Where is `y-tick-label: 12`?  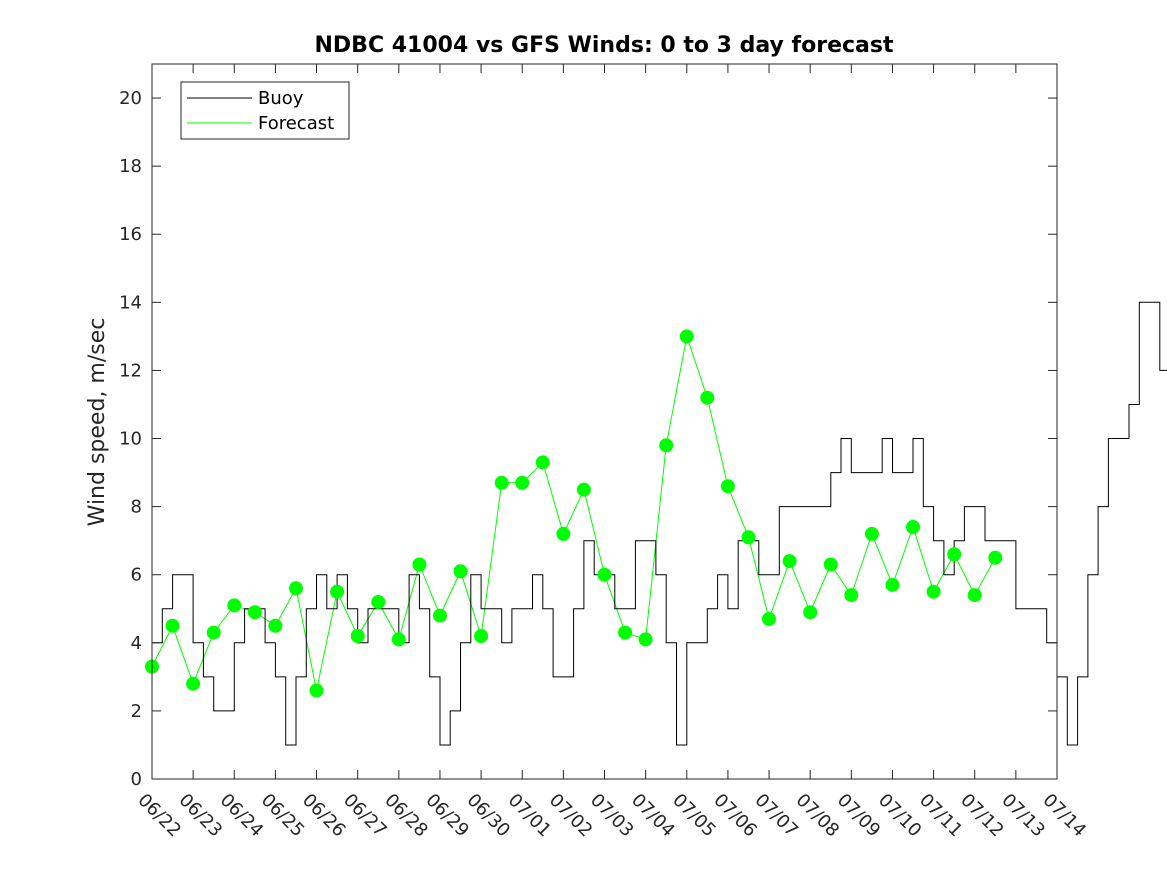 y-tick-label: 12 is located at coordinates (130, 370).